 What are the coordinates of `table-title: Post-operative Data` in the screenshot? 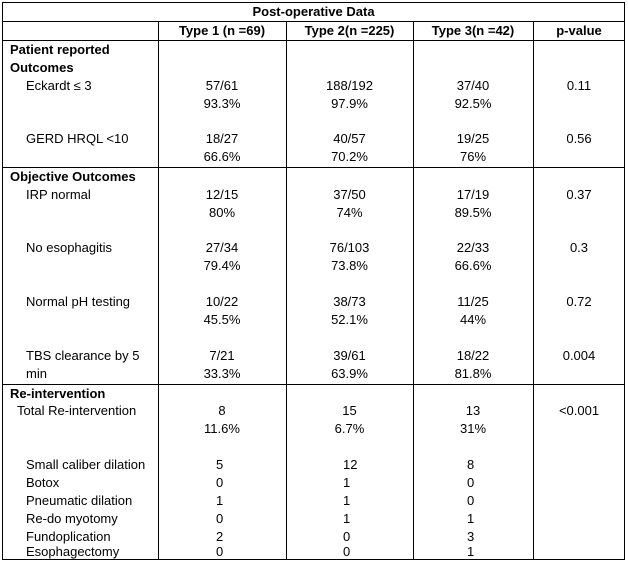 It's located at (313, 11).